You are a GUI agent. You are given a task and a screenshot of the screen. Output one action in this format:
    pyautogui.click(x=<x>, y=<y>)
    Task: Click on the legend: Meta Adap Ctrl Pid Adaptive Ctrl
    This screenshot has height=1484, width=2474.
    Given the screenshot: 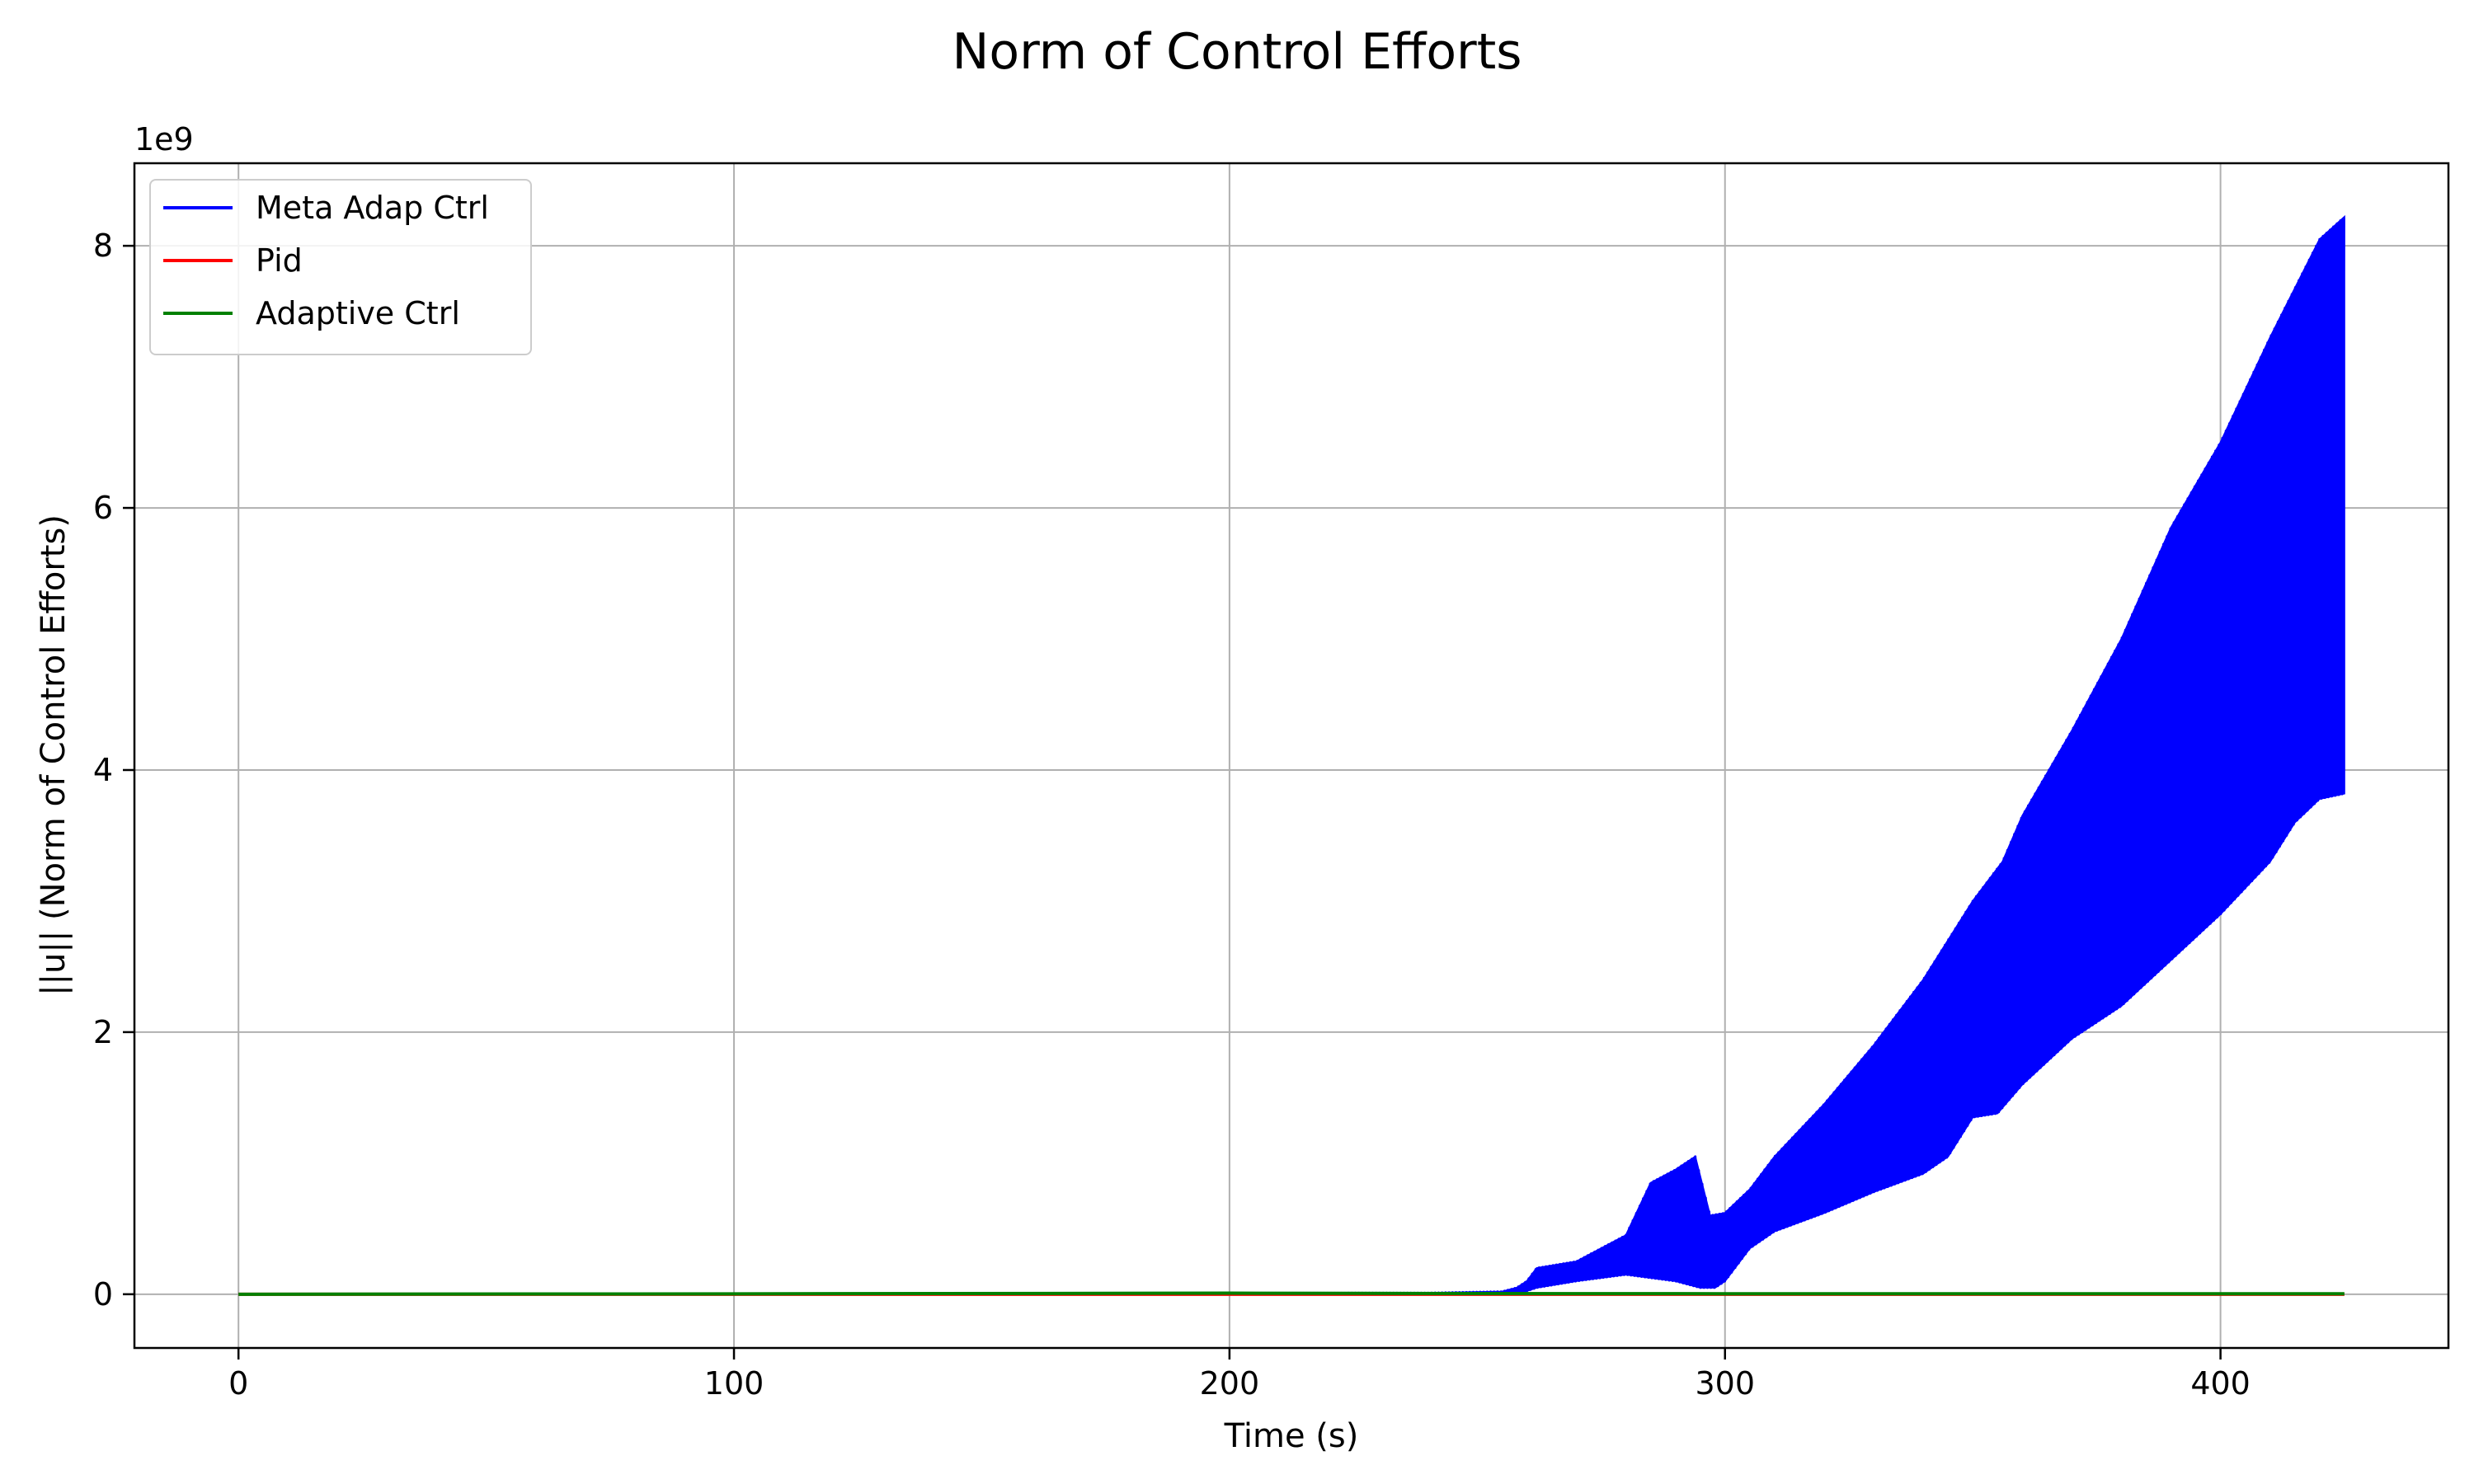 What is the action you would take?
    pyautogui.click(x=340, y=267)
    